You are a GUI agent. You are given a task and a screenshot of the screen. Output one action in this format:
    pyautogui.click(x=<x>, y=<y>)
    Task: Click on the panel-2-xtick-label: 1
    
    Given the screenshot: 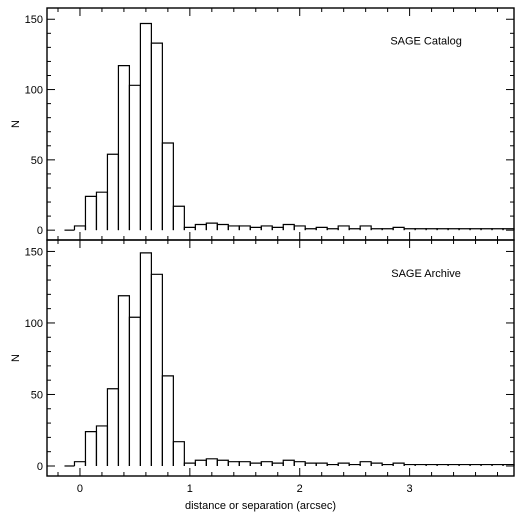 What is the action you would take?
    pyautogui.click(x=190, y=489)
    